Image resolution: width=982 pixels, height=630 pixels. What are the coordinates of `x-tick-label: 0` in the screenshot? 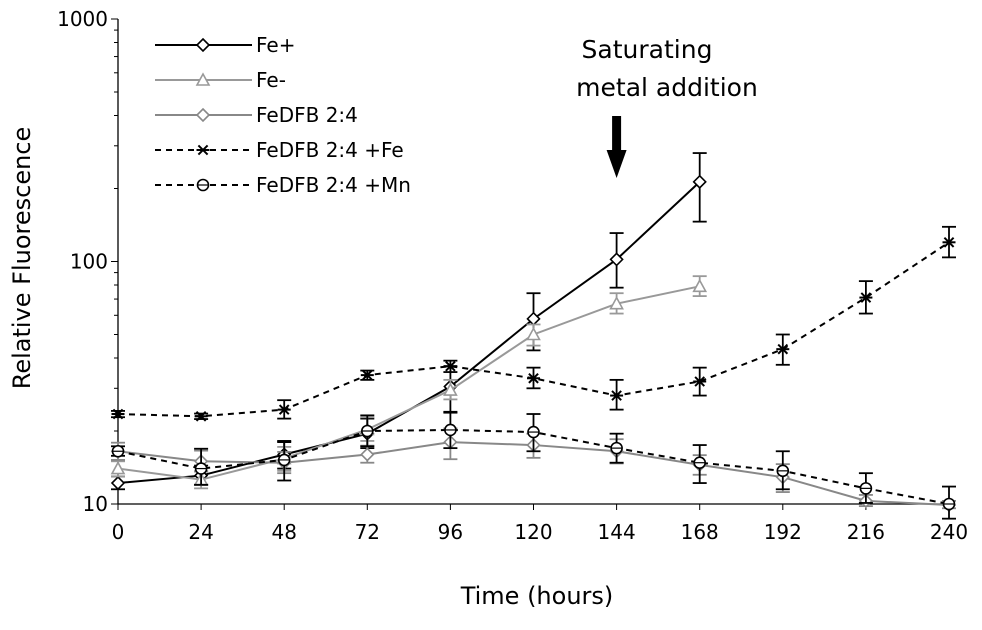 It's located at (118, 532).